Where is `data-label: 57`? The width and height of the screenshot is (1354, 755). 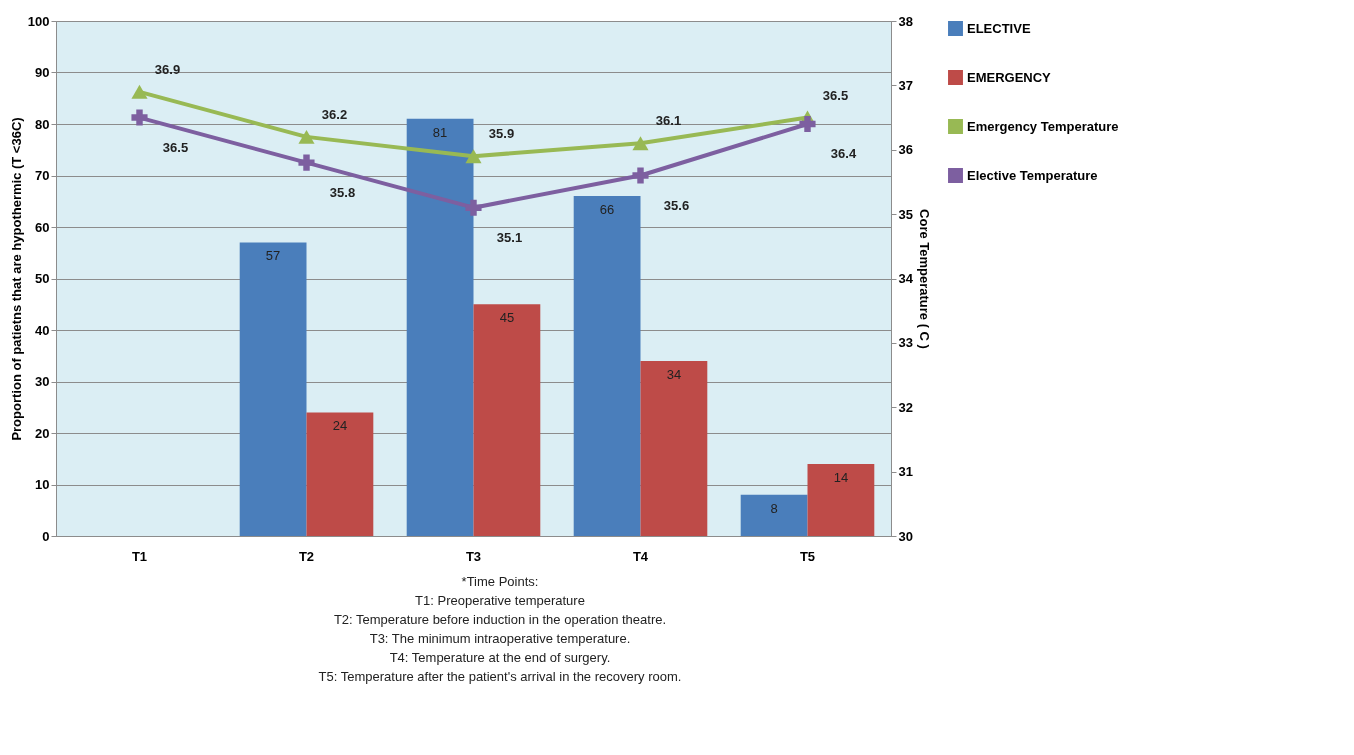
data-label: 57 is located at coordinates (273, 256).